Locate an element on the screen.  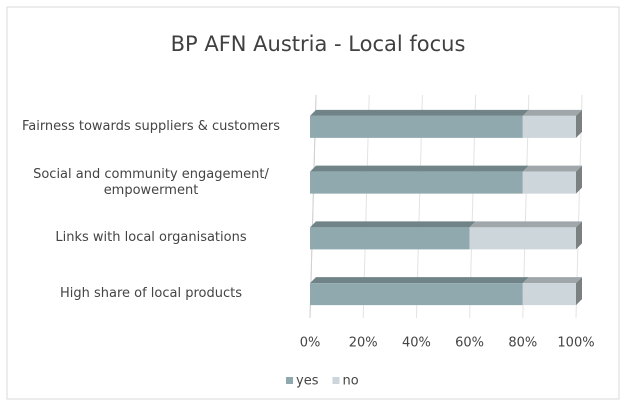
y-tick-label: Fairness towards suppliers & customers is located at coordinates (151, 126).